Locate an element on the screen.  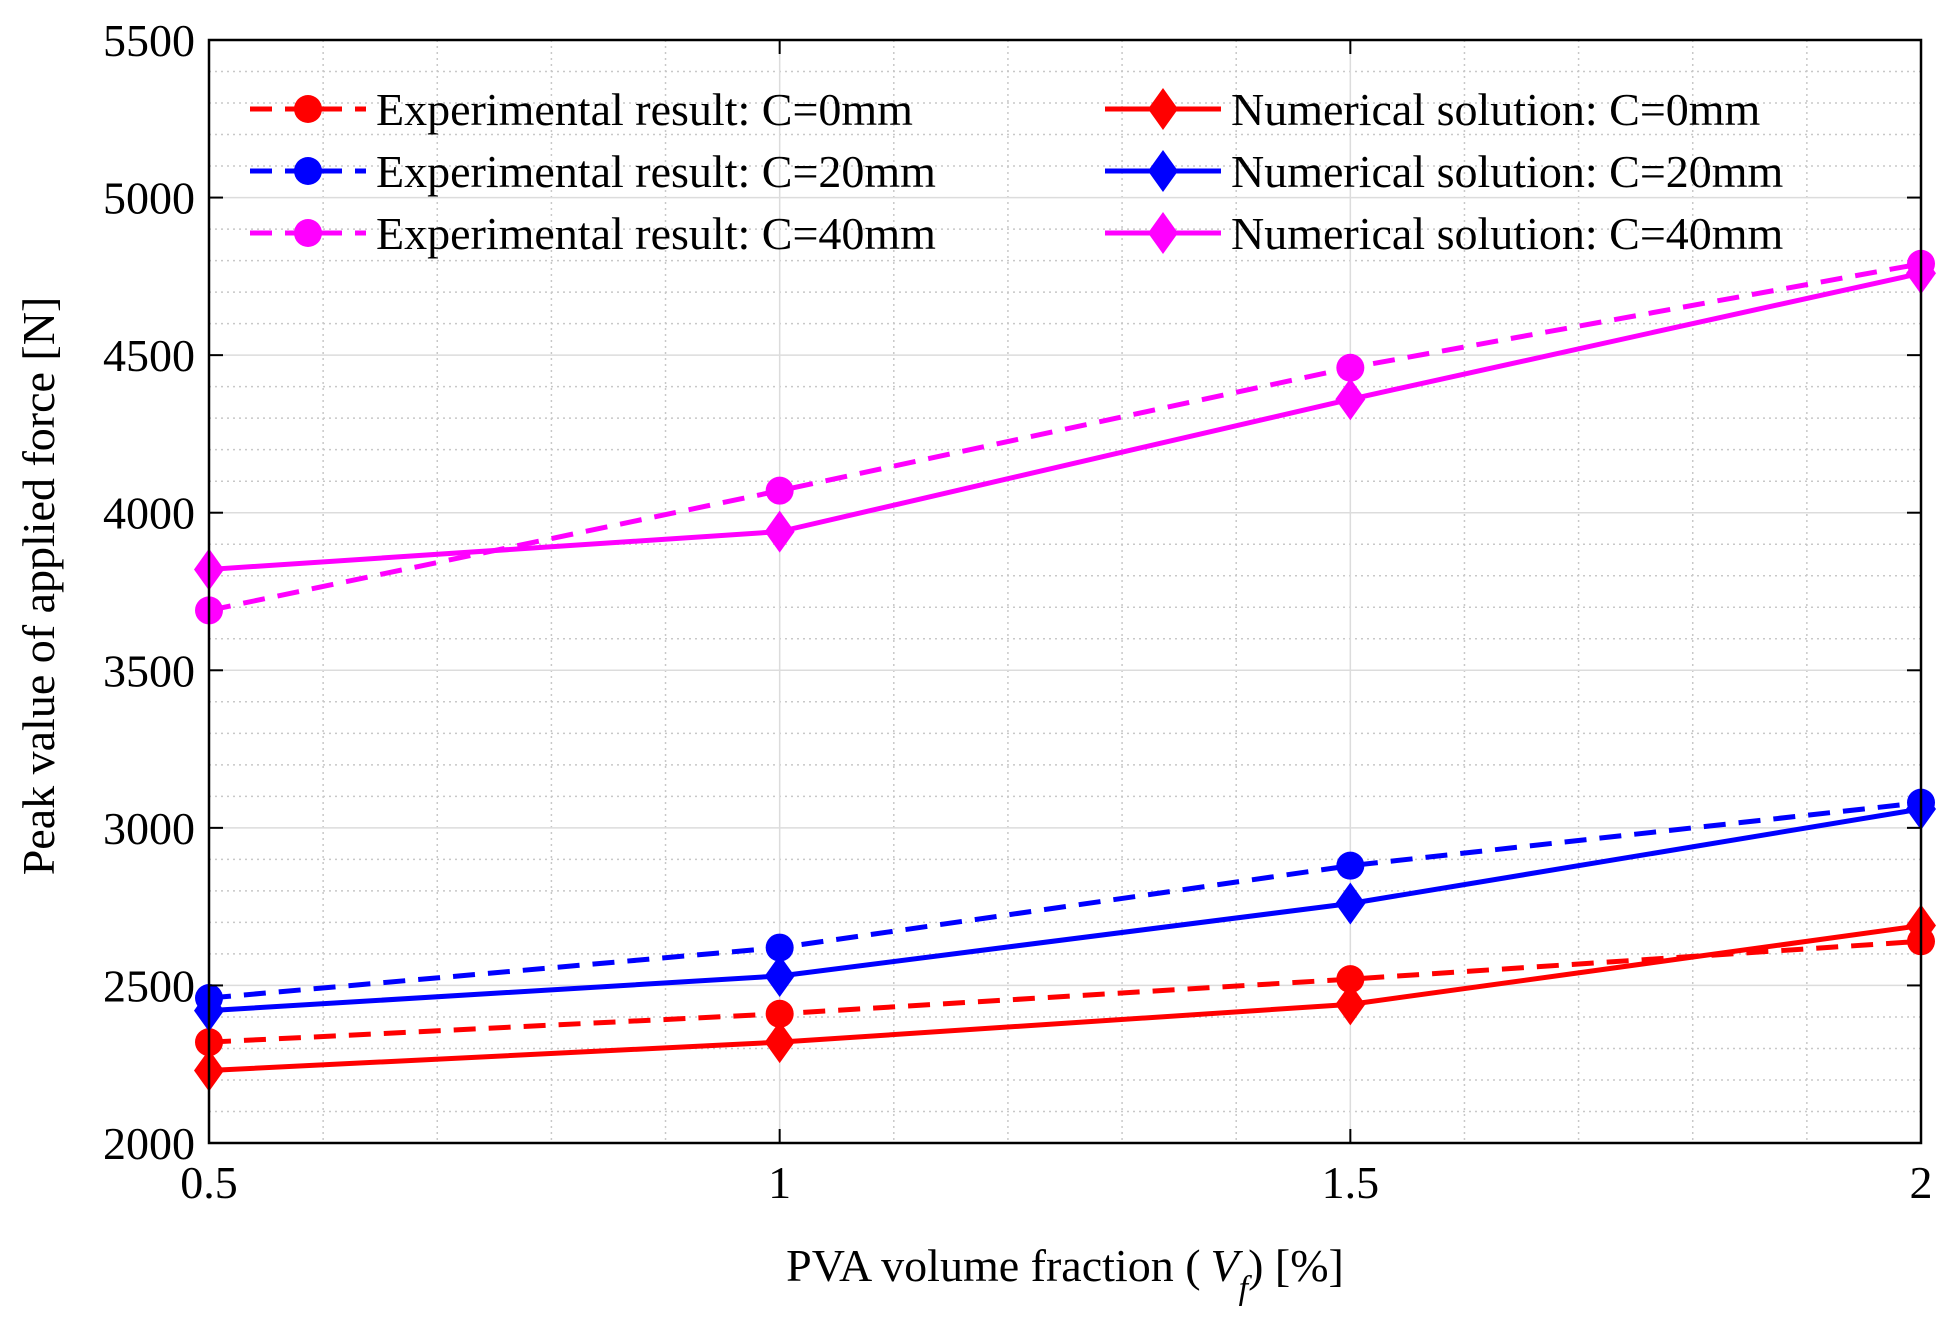
x-tick-label: 2 is located at coordinates (1921, 1182).